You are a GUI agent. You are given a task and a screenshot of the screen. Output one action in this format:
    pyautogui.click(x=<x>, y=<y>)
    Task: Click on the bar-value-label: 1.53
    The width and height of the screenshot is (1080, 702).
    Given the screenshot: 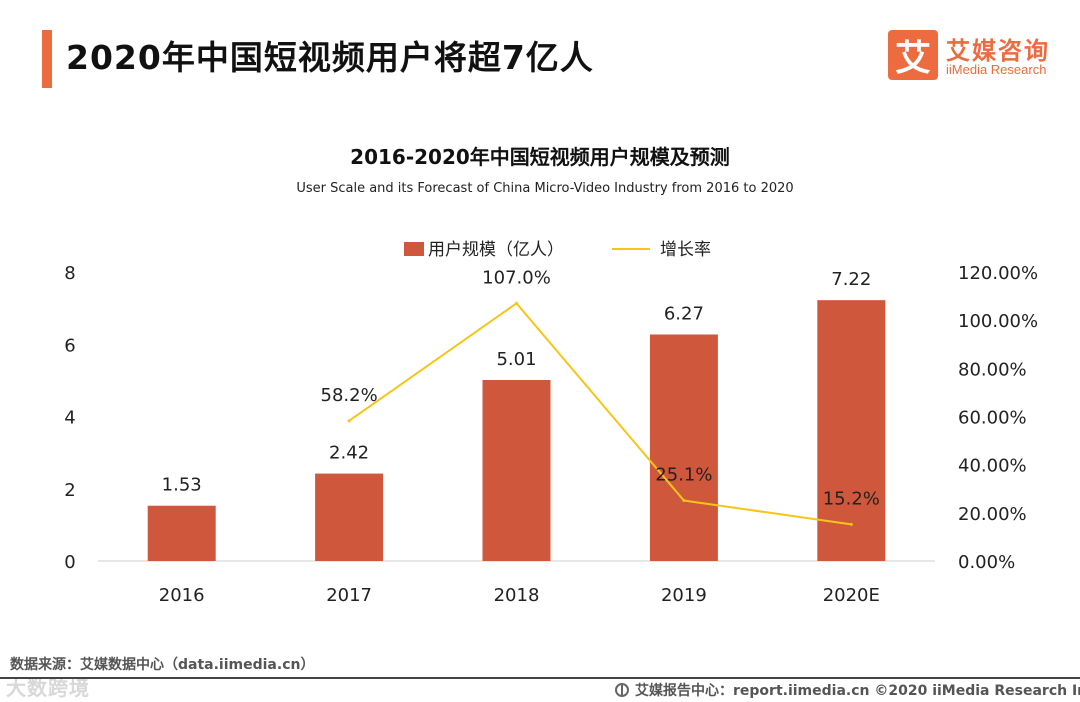 What is the action you would take?
    pyautogui.click(x=182, y=485)
    